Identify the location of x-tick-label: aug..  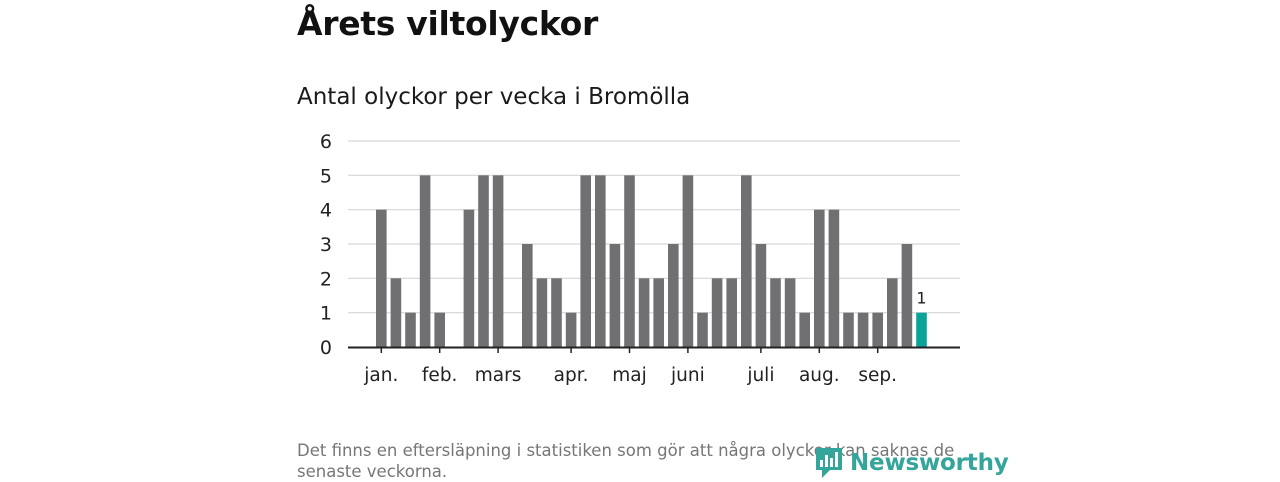
(819, 375).